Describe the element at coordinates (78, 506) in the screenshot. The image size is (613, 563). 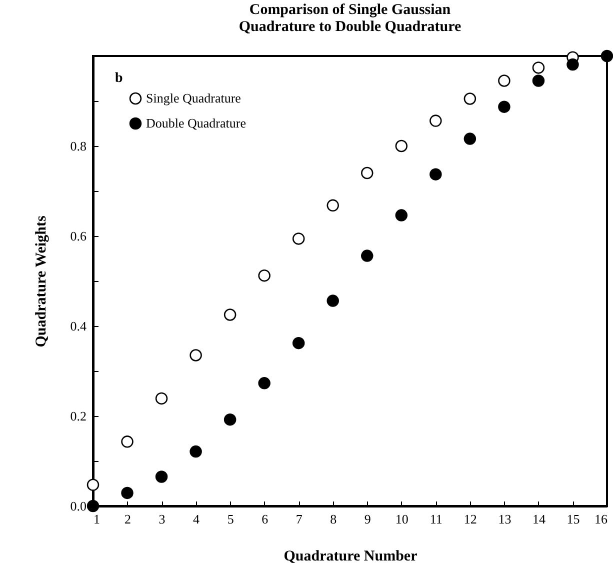
I see `y-tick-label: 0.0` at that location.